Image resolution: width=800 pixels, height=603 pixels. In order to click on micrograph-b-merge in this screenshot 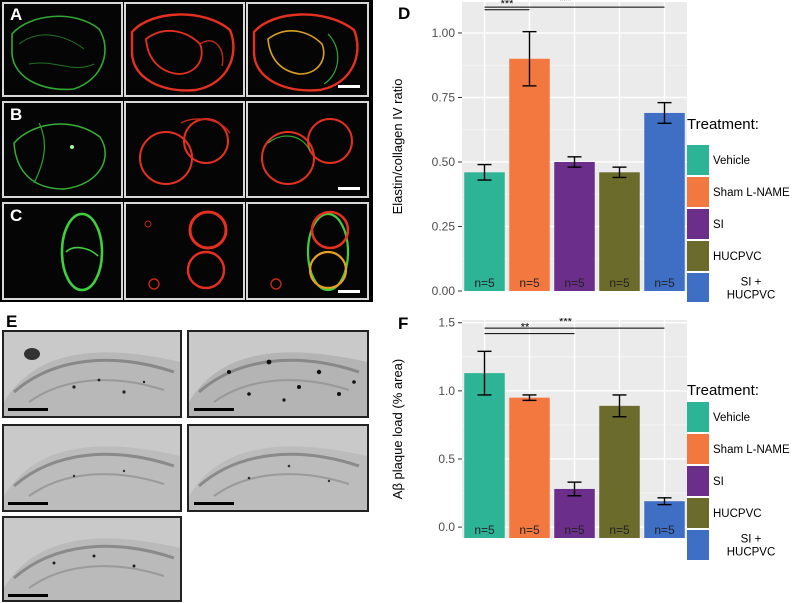, I will do `click(307, 149)`.